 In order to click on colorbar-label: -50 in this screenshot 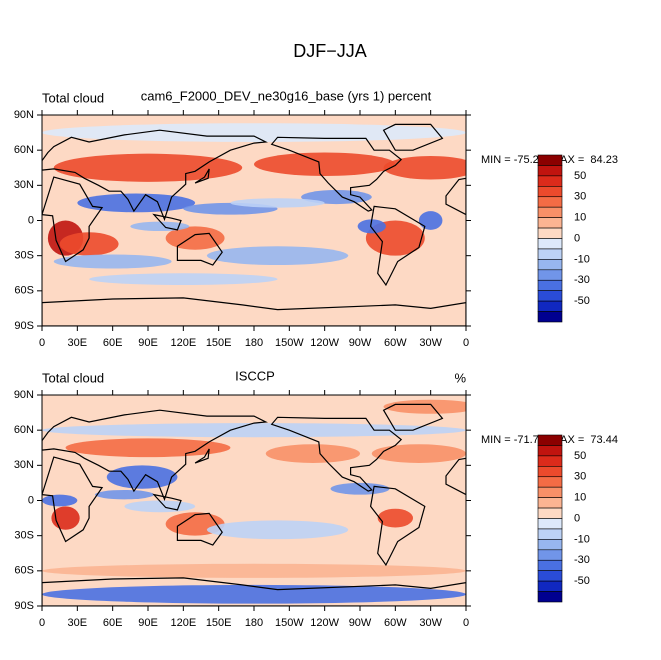, I will do `click(582, 581)`.